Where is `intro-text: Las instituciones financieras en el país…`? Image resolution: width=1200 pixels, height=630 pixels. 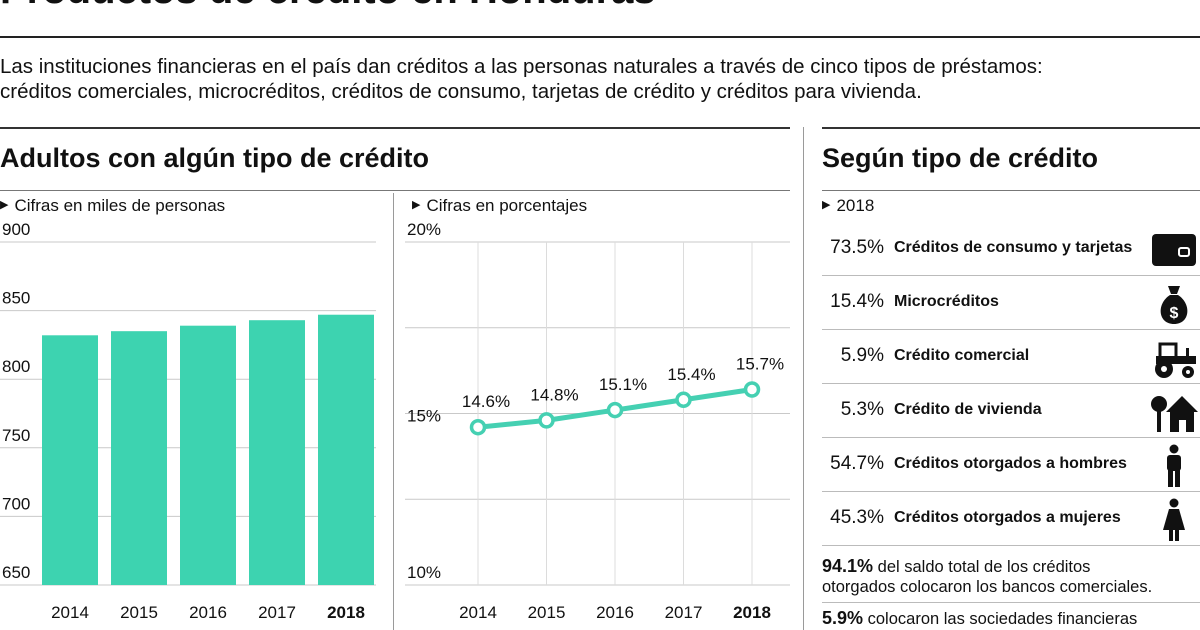 intro-text: Las instituciones financieras en el país… is located at coordinates (600, 79).